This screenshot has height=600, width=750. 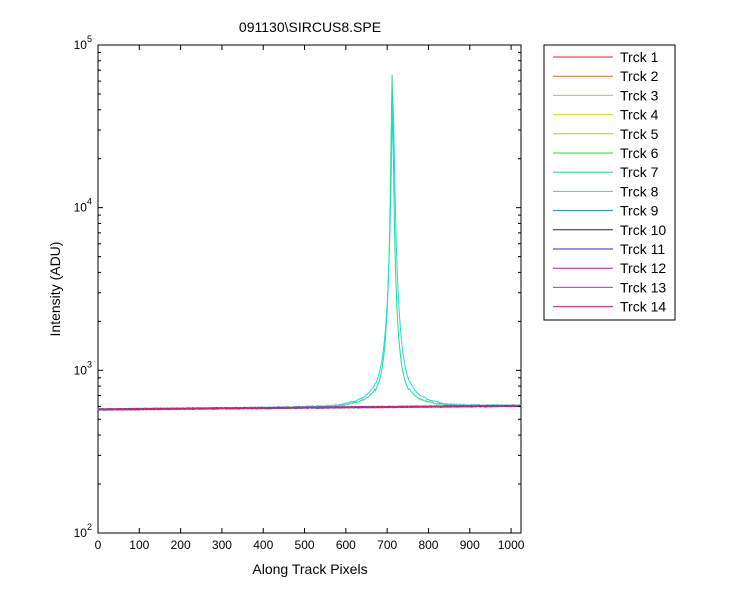 I want to click on x-tick-label: 900, so click(x=470, y=545).